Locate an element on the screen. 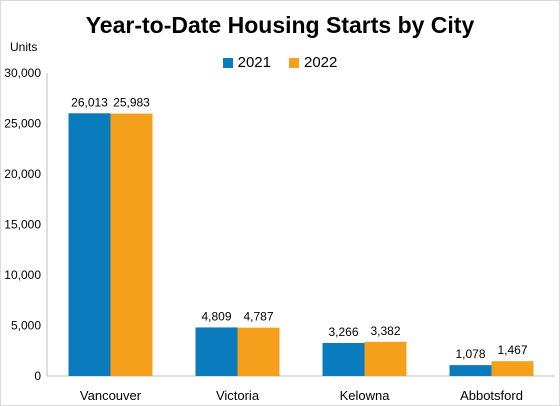 The image size is (560, 406). bar-2022-kelowna is located at coordinates (385, 358).